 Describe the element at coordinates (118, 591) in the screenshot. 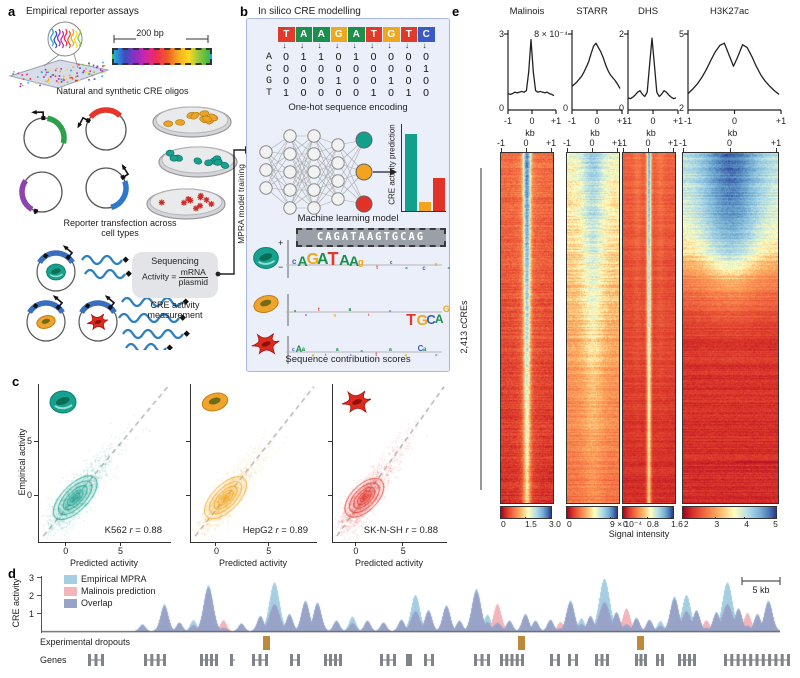

I see `legend-label: Malinois prediction` at that location.